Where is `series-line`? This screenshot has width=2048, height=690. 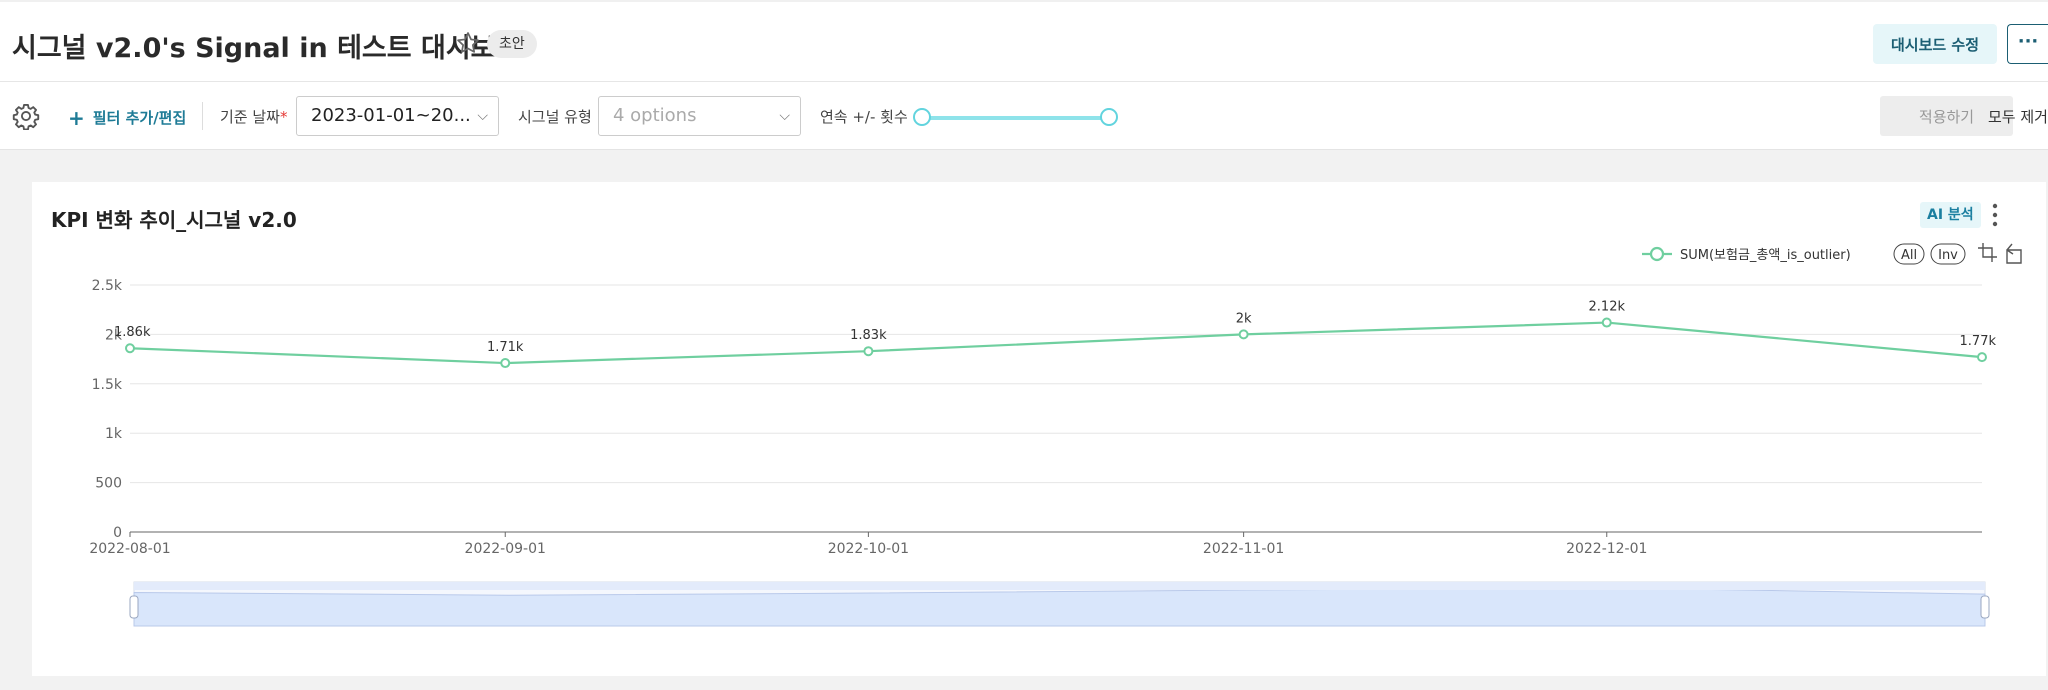 series-line is located at coordinates (1056, 343).